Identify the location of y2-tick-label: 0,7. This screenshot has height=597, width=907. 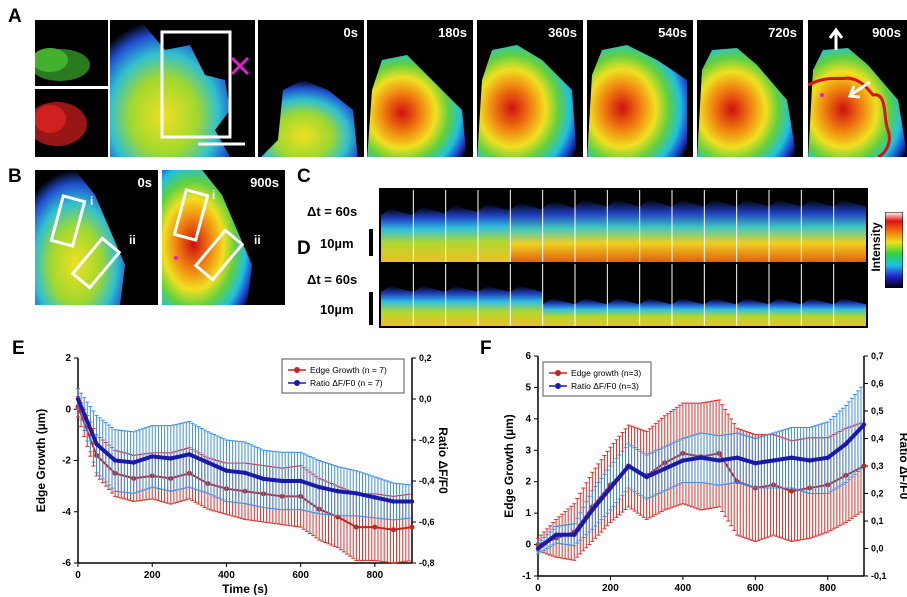
(877, 356).